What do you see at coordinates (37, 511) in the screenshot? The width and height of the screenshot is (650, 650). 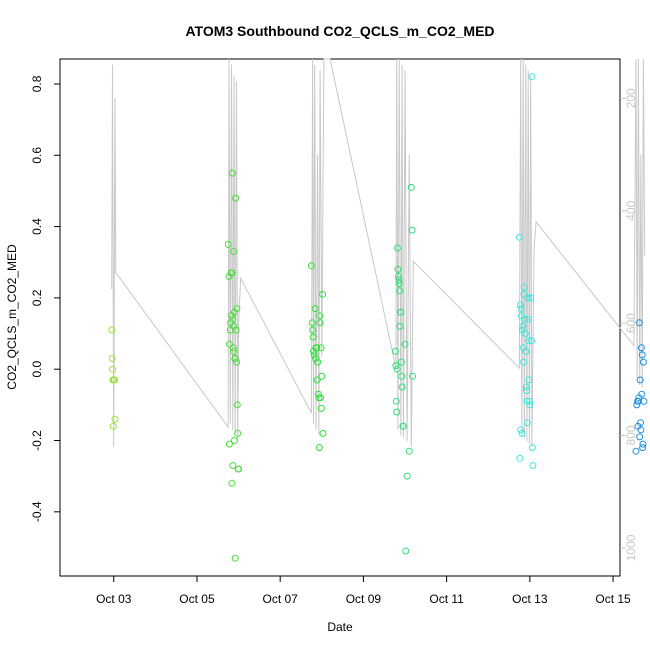 I see `y-tick-label: -0.4` at bounding box center [37, 511].